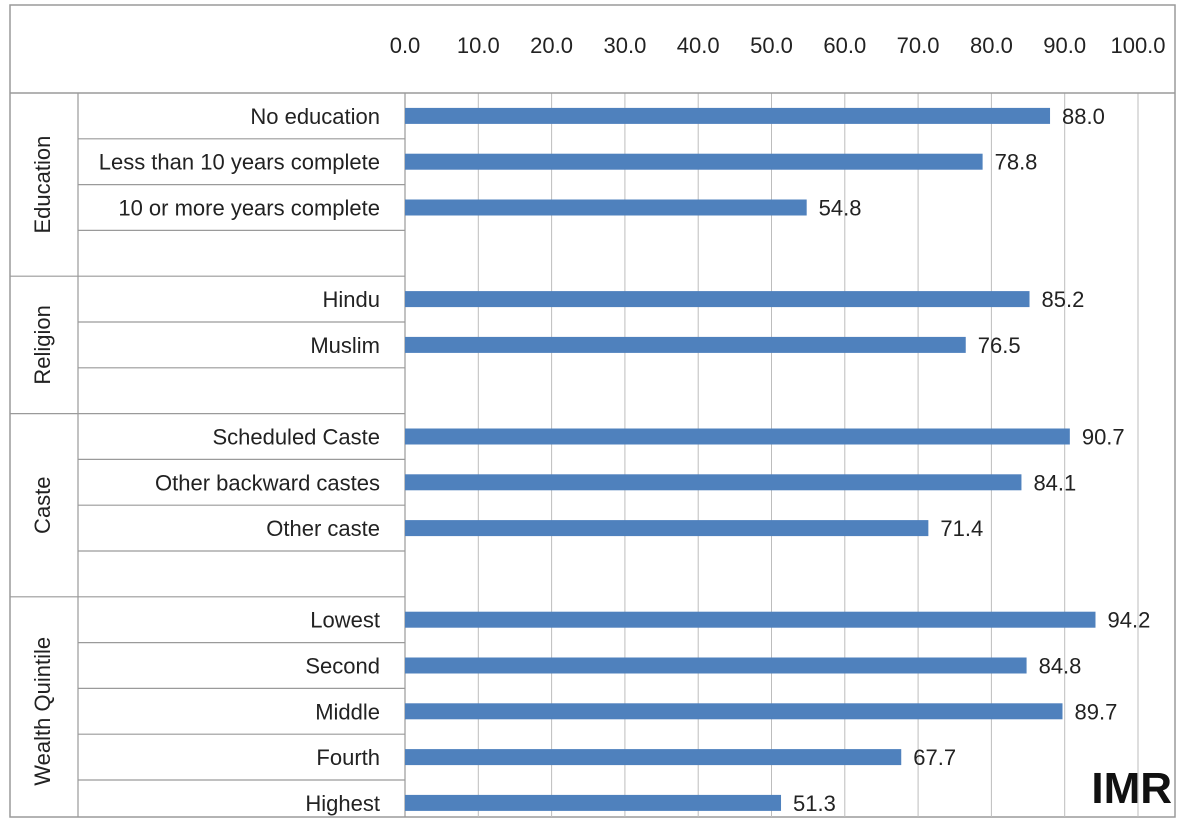 The height and width of the screenshot is (819, 1185). I want to click on value-label: 84.8, so click(1060, 666).